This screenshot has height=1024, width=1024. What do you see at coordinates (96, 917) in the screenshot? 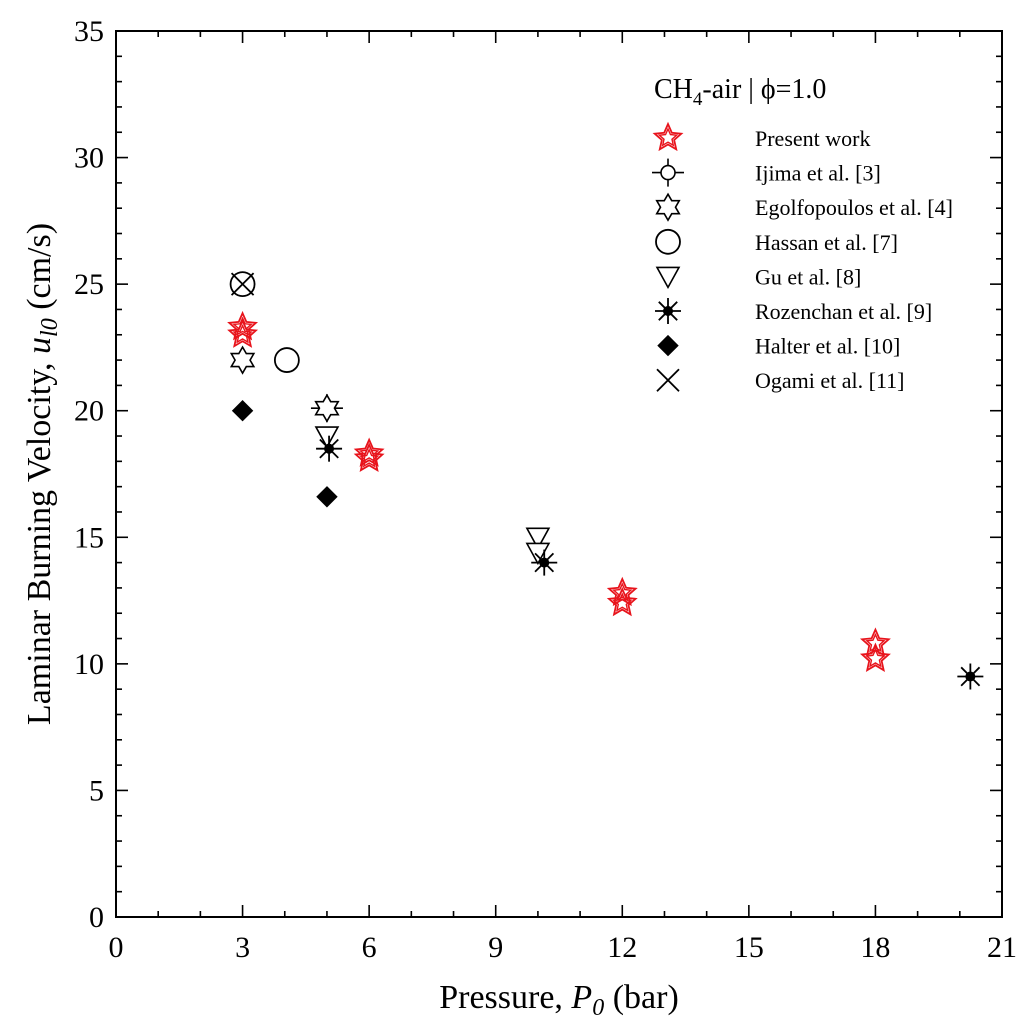
I see `y-tick-label: 0` at bounding box center [96, 917].